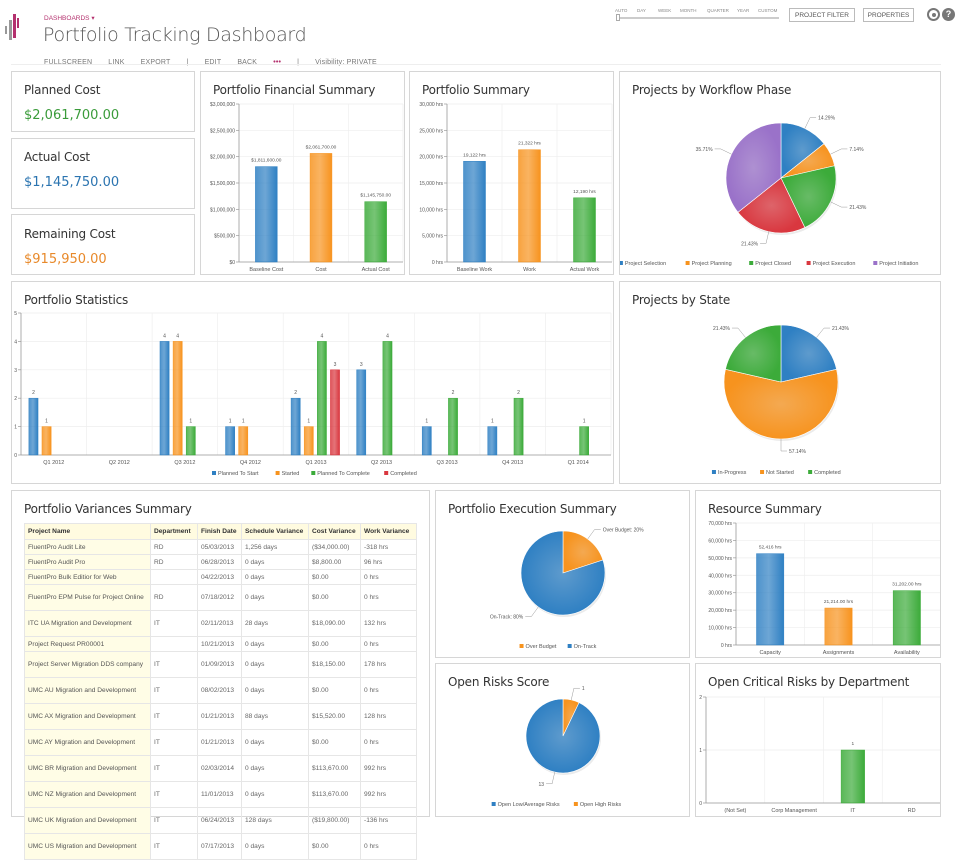  I want to click on help-icon: ?, so click(948, 14).